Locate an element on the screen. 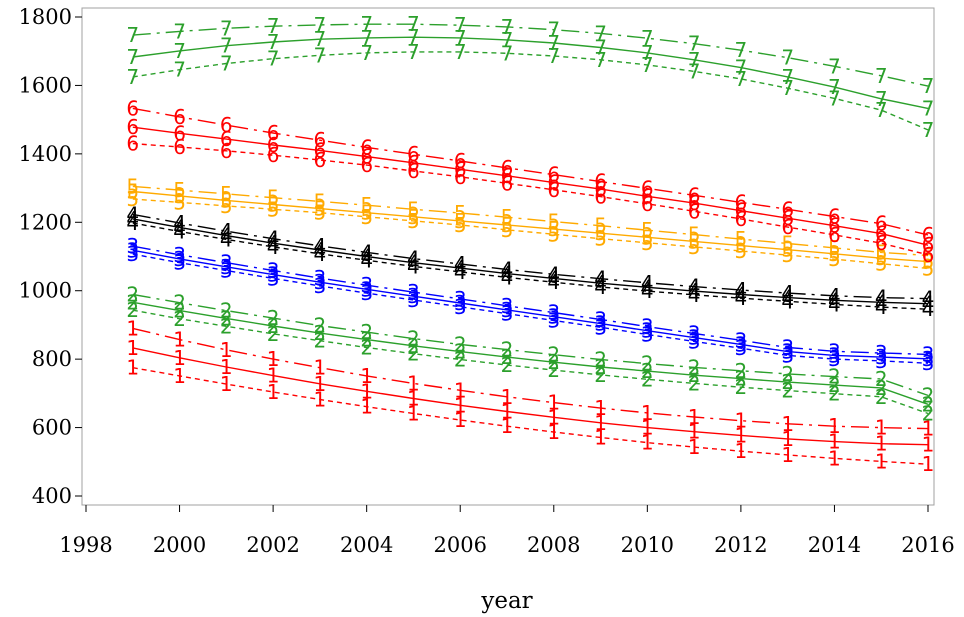 The width and height of the screenshot is (964, 617). group-4-lower-line is located at coordinates (530, 266).